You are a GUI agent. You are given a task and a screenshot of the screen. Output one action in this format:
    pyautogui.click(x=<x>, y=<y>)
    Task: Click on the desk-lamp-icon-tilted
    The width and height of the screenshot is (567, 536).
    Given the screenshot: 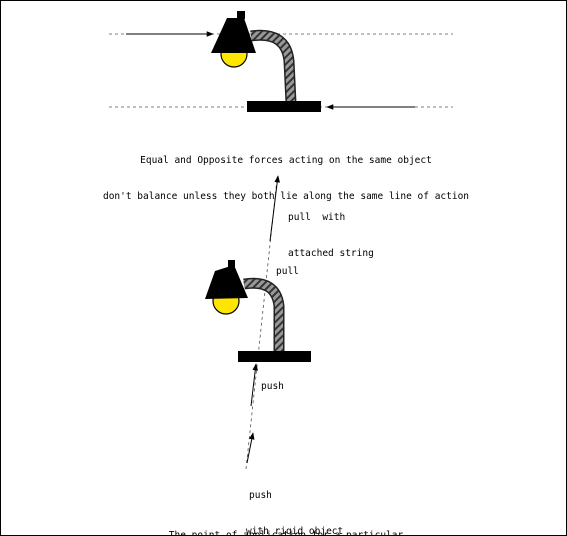 What is the action you would take?
    pyautogui.click(x=258, y=311)
    